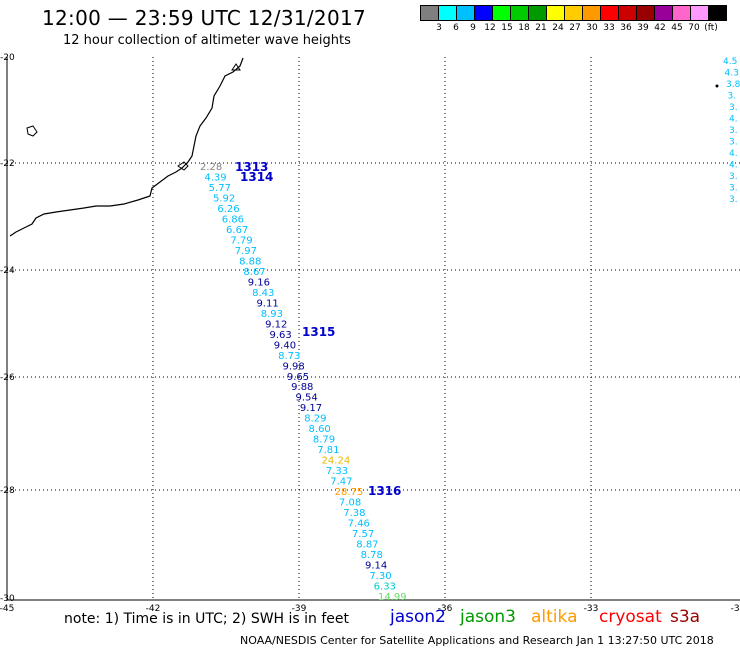 The height and width of the screenshot is (650, 740). What do you see at coordinates (299, 609) in the screenshot?
I see `x-tick-label: -39` at bounding box center [299, 609].